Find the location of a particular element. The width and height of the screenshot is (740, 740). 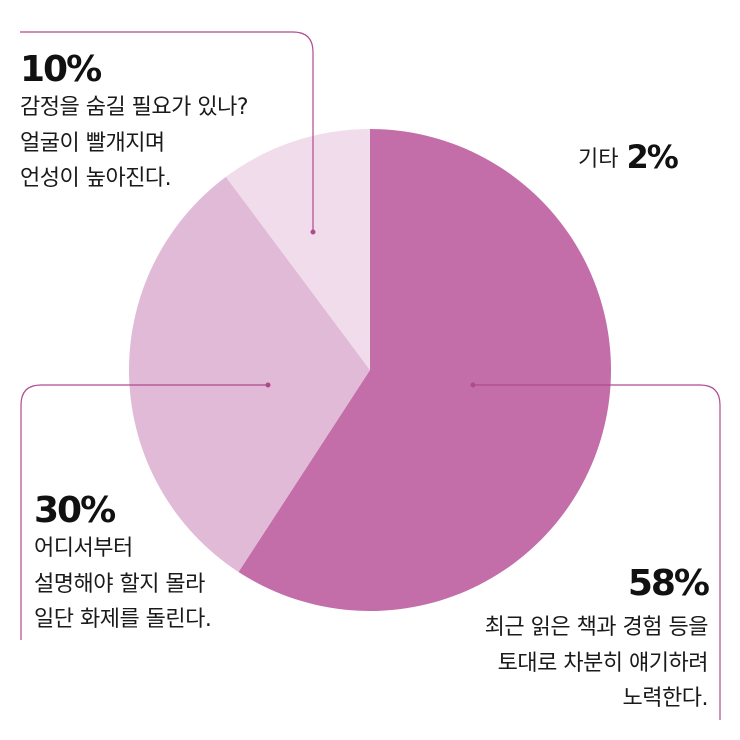

leader-line-10-dot is located at coordinates (313, 232).